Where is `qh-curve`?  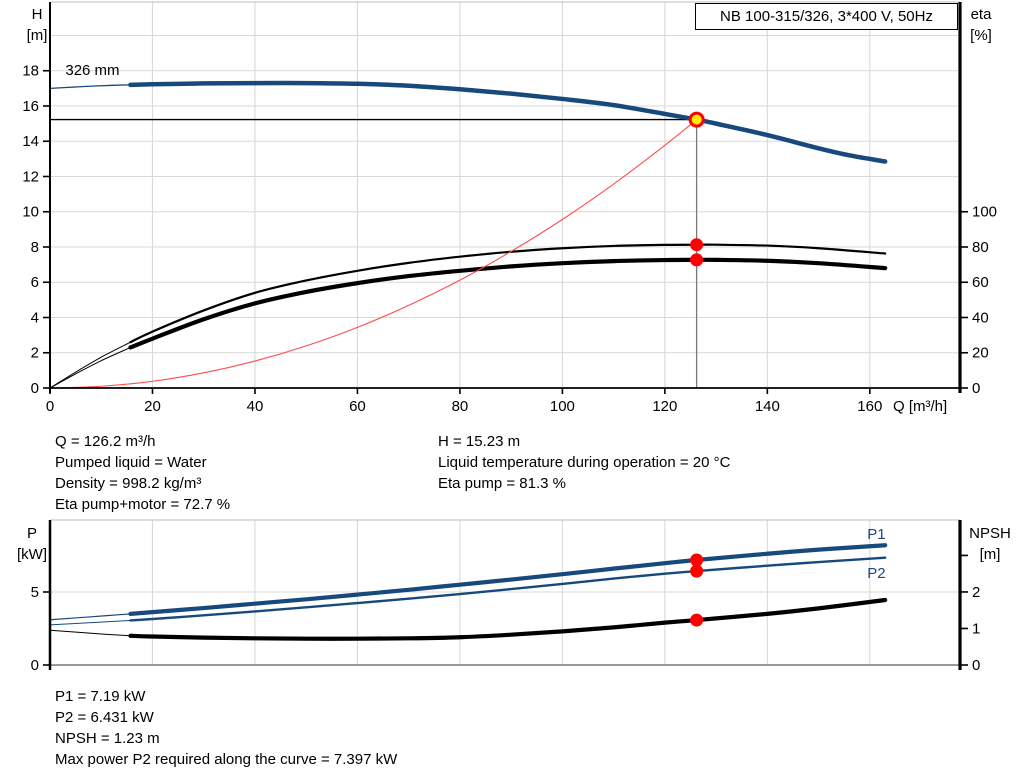
qh-curve is located at coordinates (468, 122).